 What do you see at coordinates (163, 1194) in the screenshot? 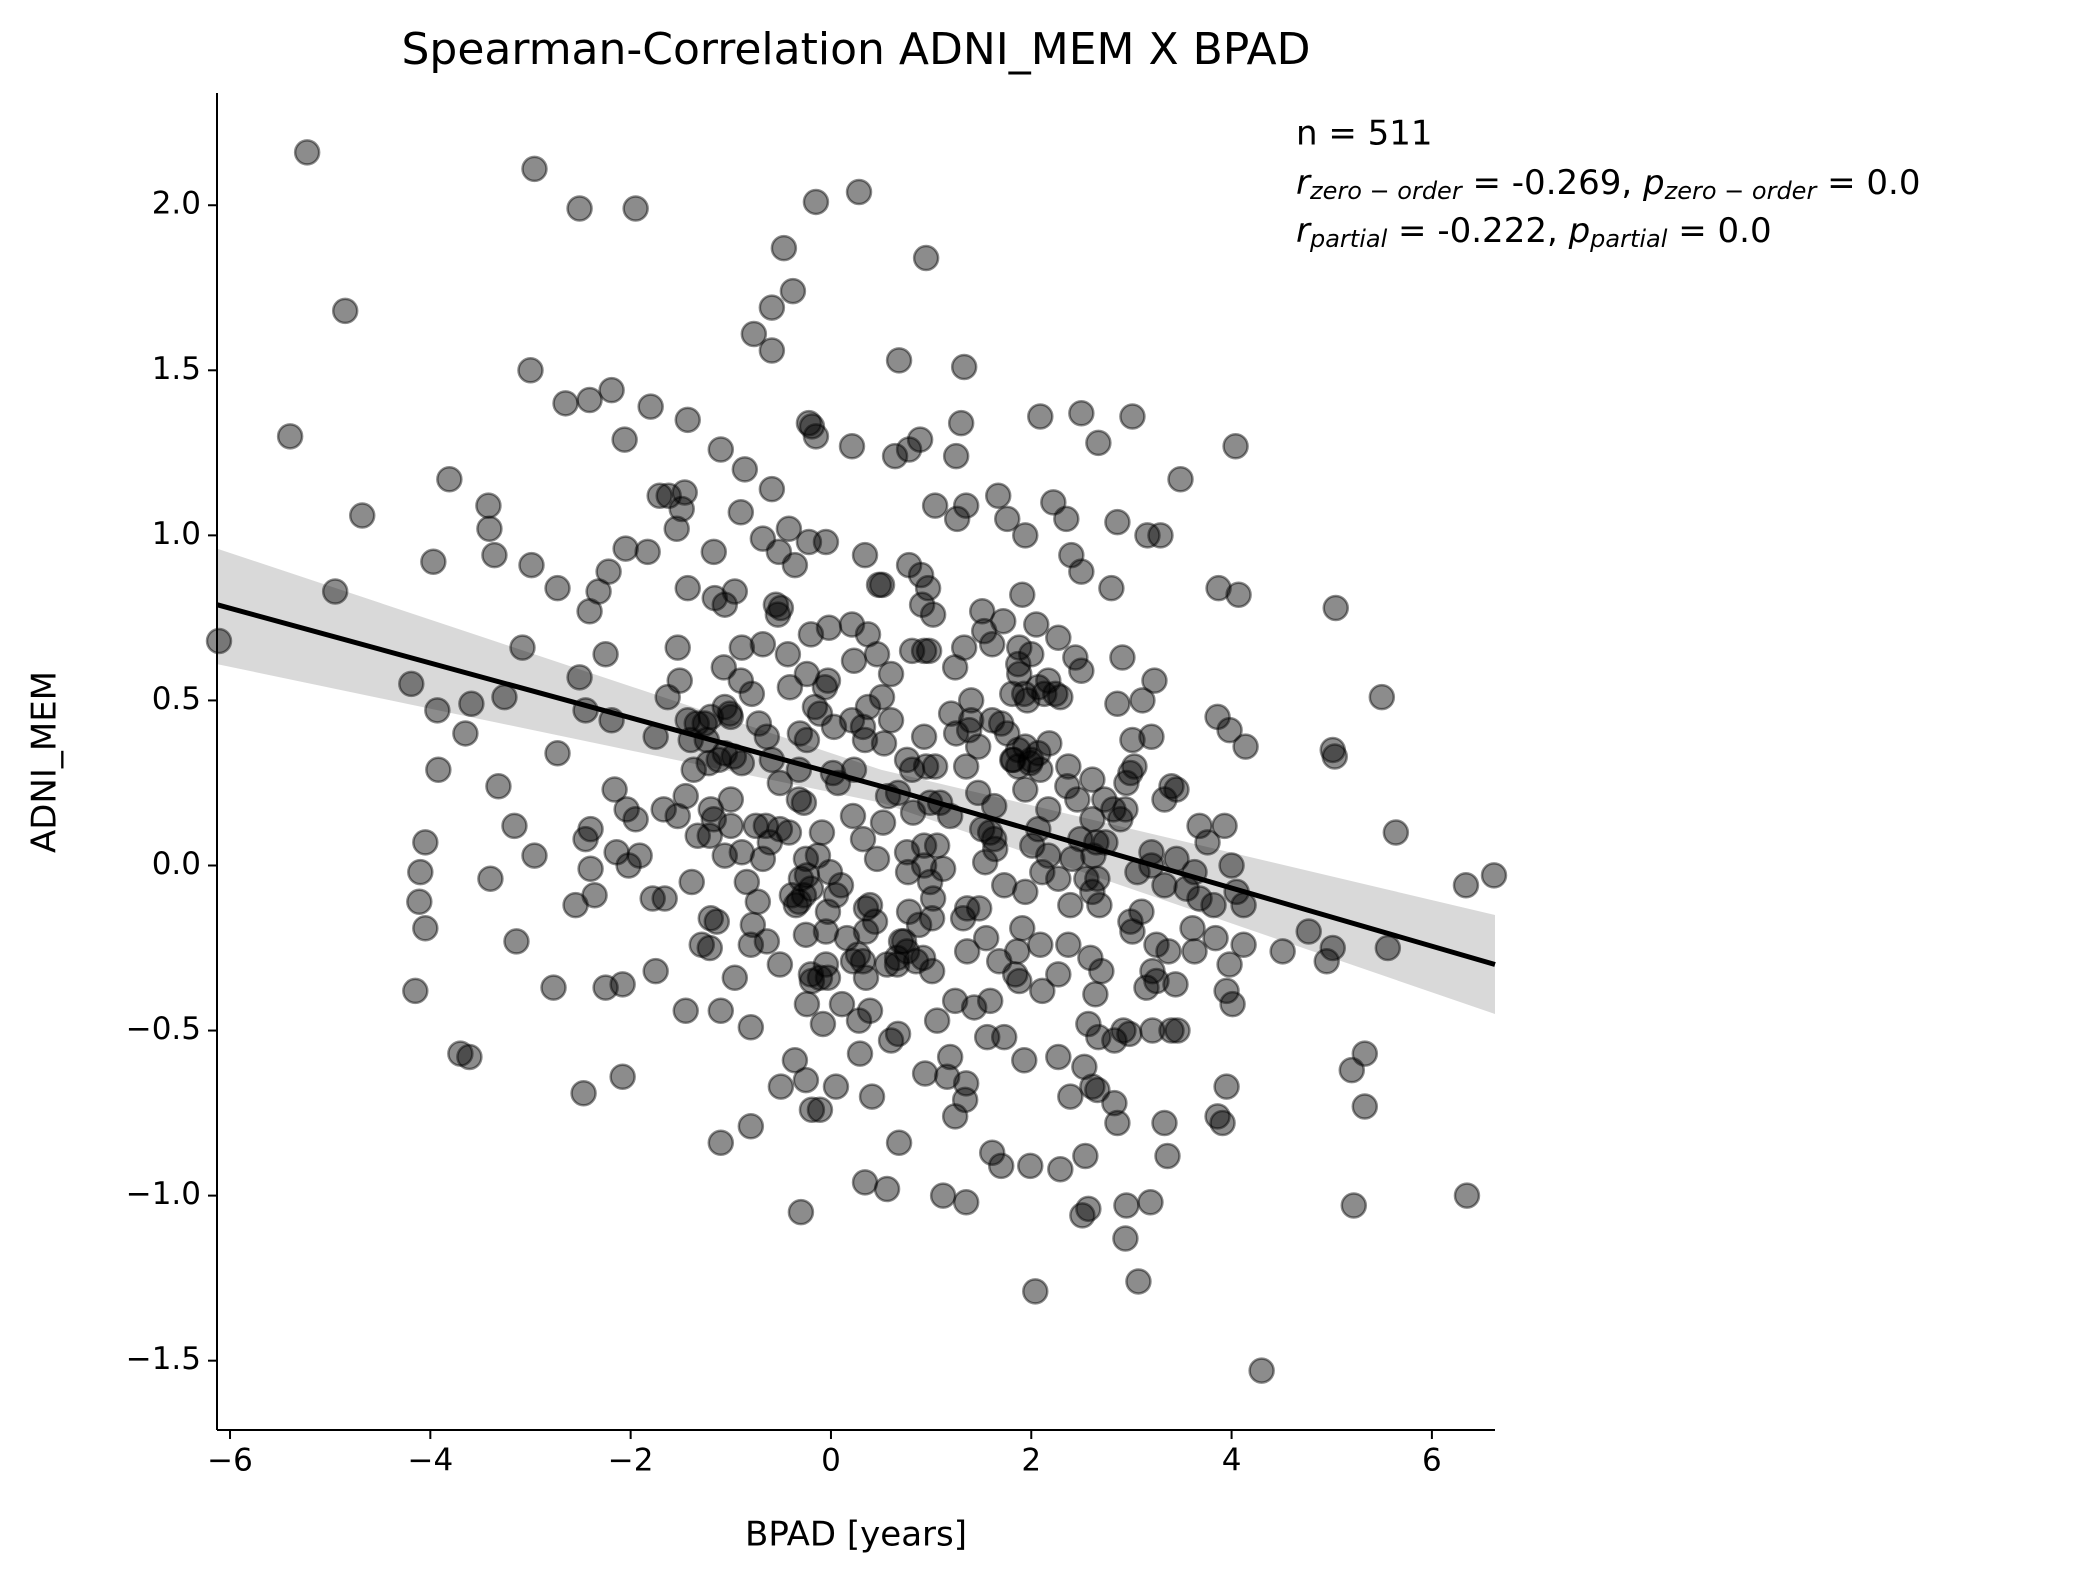
I see `y-tick-label: −1.0` at bounding box center [163, 1194].